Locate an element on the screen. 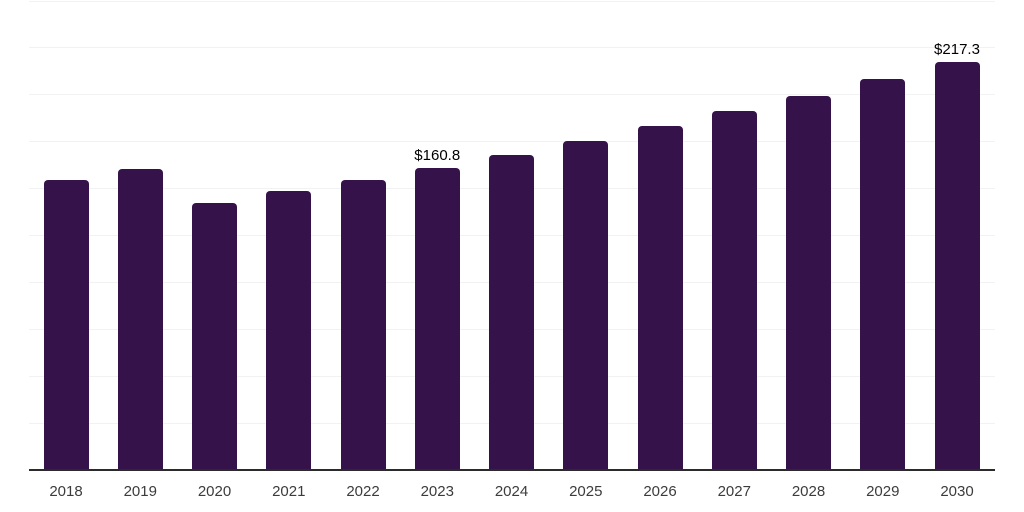  bar-2030 is located at coordinates (957, 265).